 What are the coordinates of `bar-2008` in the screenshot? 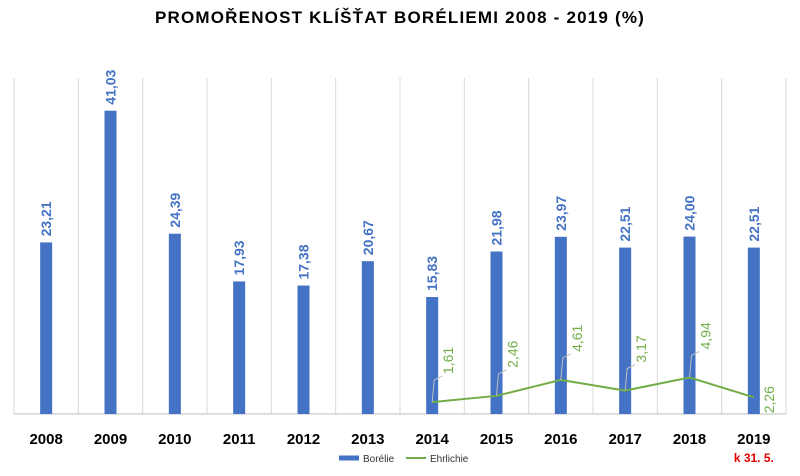 It's located at (46, 328).